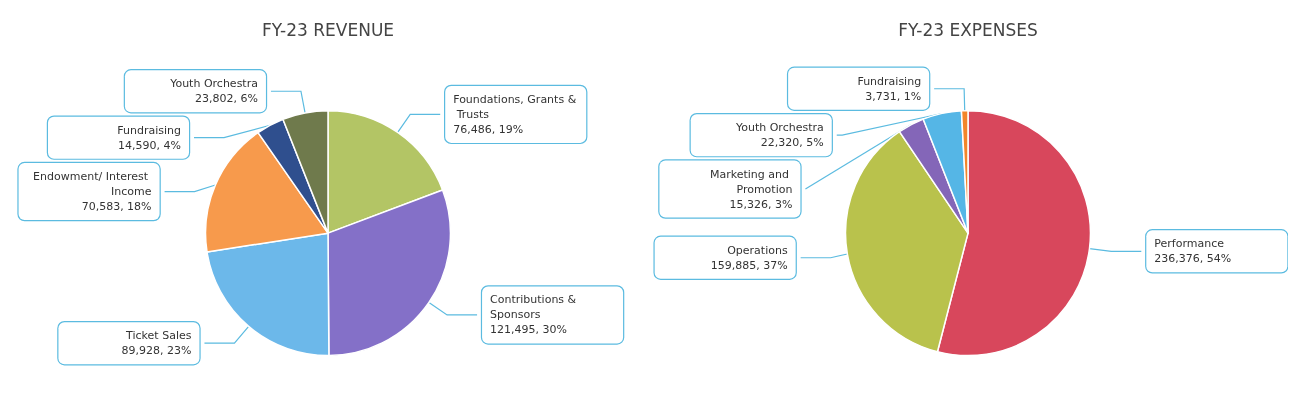 Image resolution: width=1303 pixels, height=410 pixels. Describe the element at coordinates (749, 265) in the screenshot. I see `data-label: 159,885, 37%` at that location.